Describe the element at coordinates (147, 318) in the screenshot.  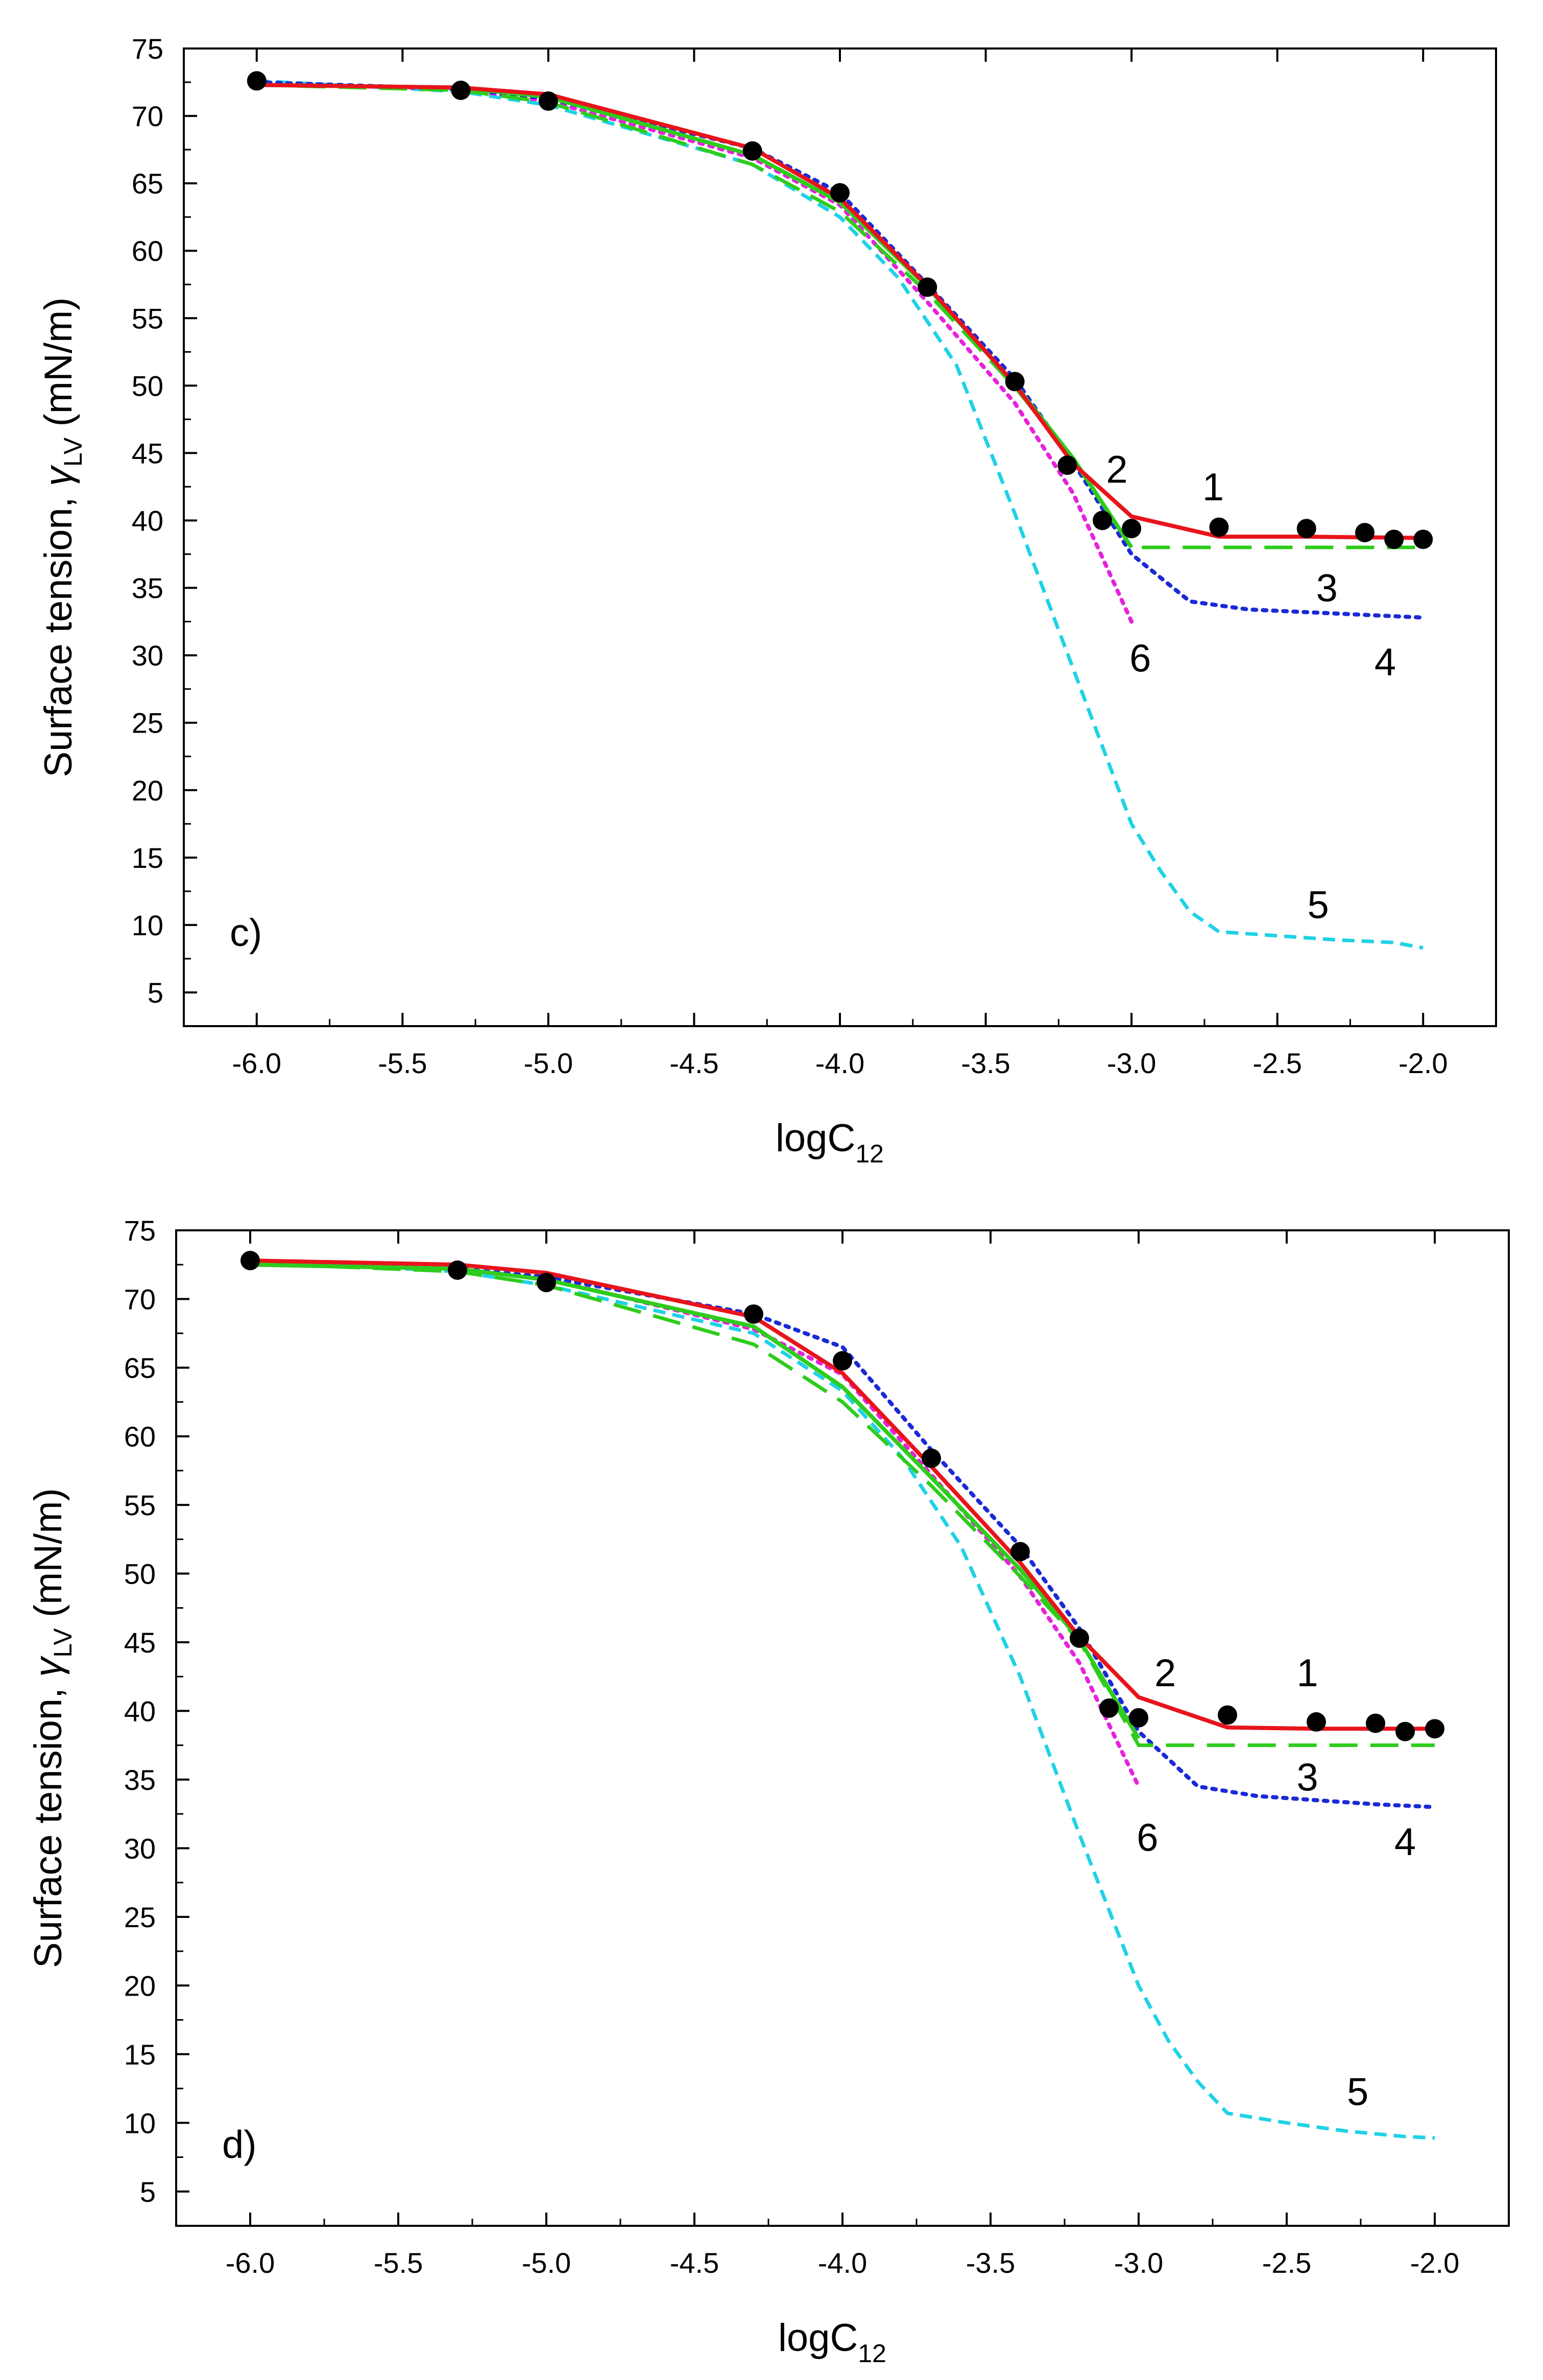
I see `y-tick-label: 55` at that location.